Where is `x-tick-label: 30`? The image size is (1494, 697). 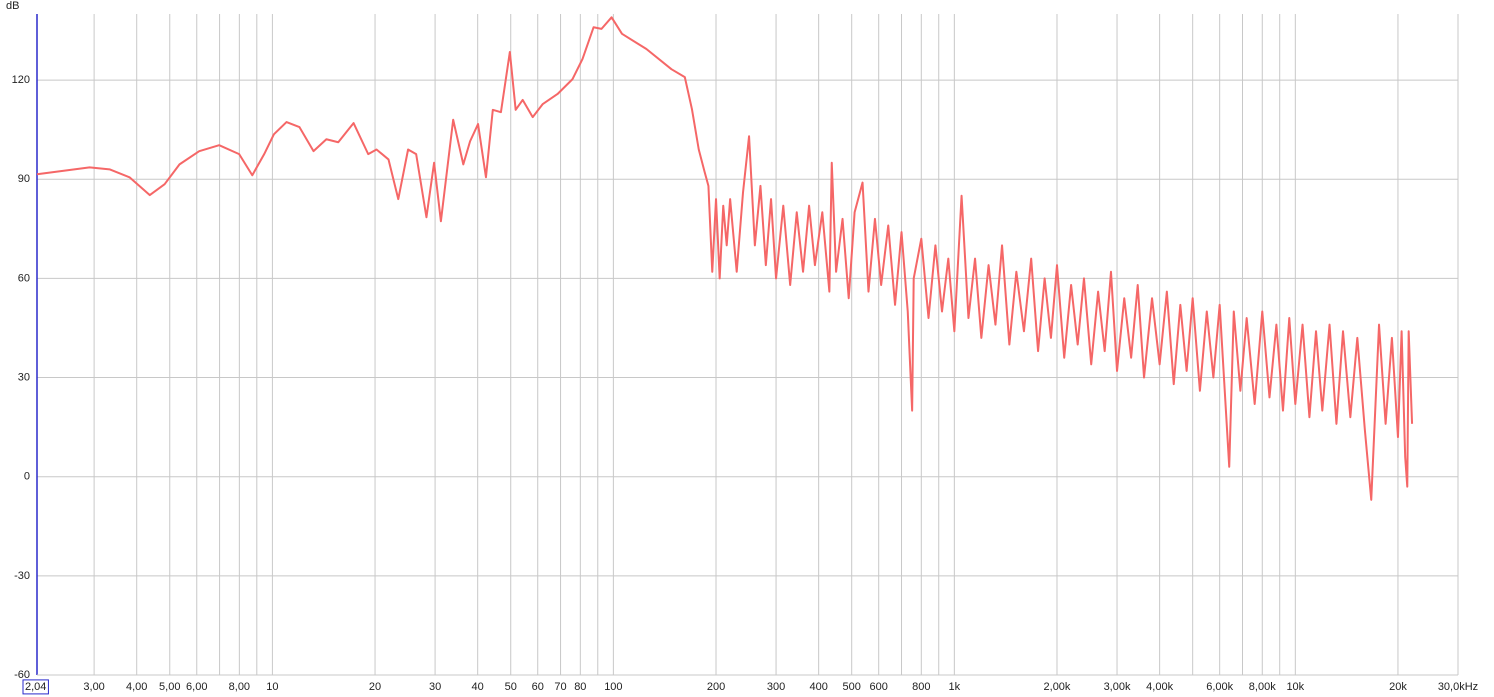
x-tick-label: 30 is located at coordinates (435, 687).